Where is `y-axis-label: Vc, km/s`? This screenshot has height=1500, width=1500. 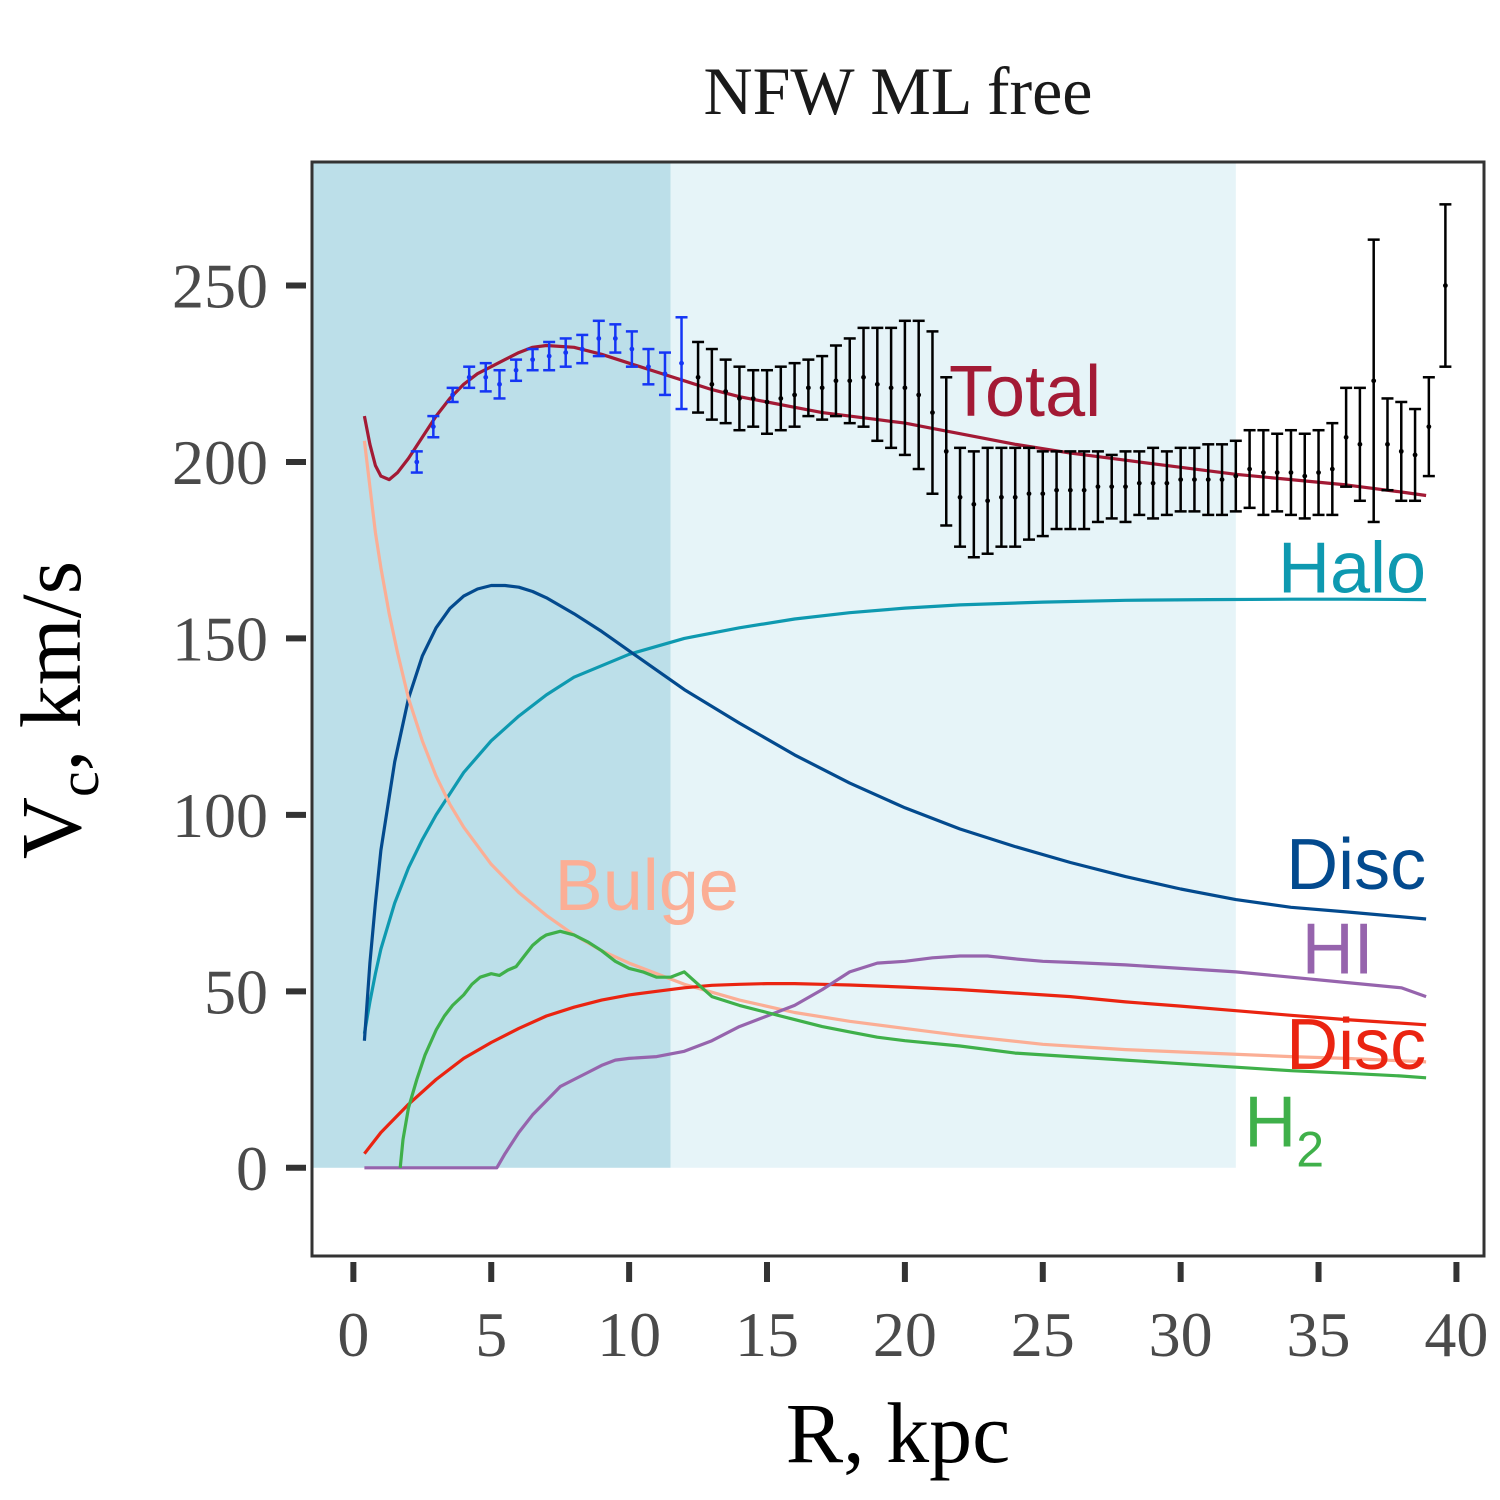
y-axis-label: Vc, km/s is located at coordinates (57, 710).